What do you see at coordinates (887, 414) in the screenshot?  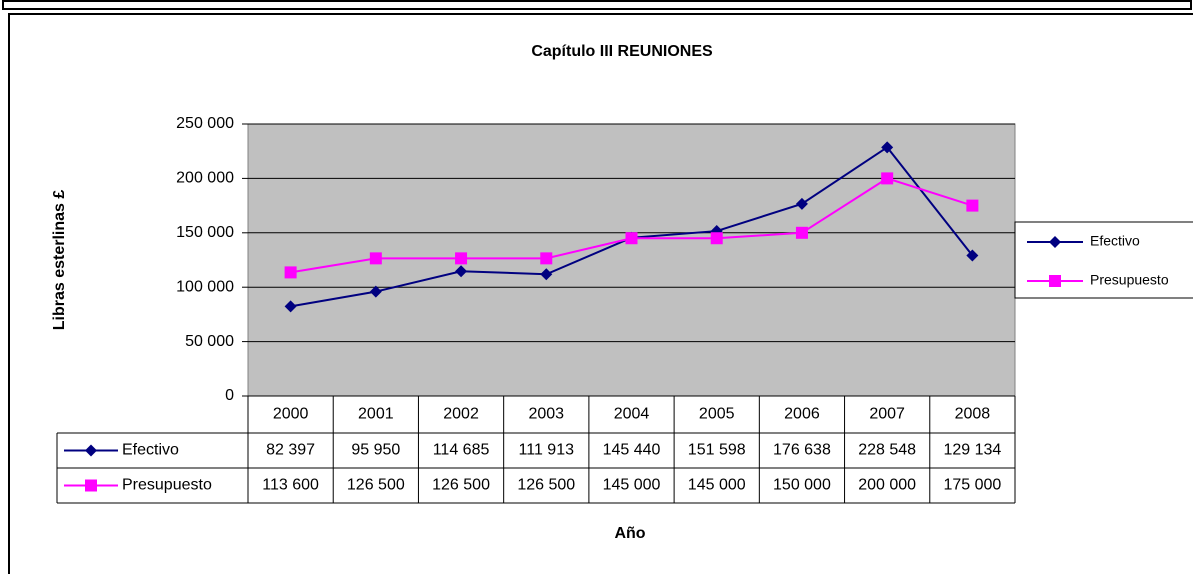 I see `x-tick-label: 2007` at bounding box center [887, 414].